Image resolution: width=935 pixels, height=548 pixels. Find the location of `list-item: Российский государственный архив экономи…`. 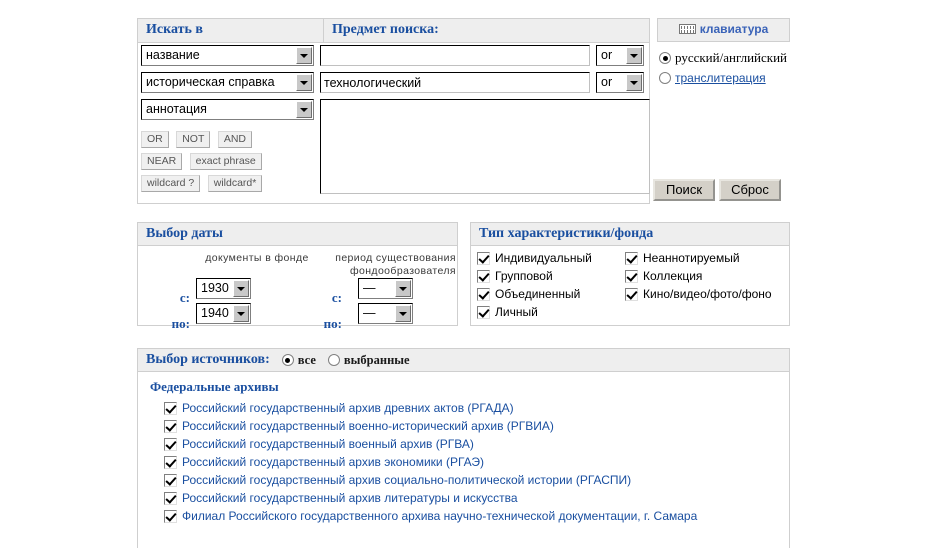

list-item: Российский государственный архив экономи… is located at coordinates (476, 462).